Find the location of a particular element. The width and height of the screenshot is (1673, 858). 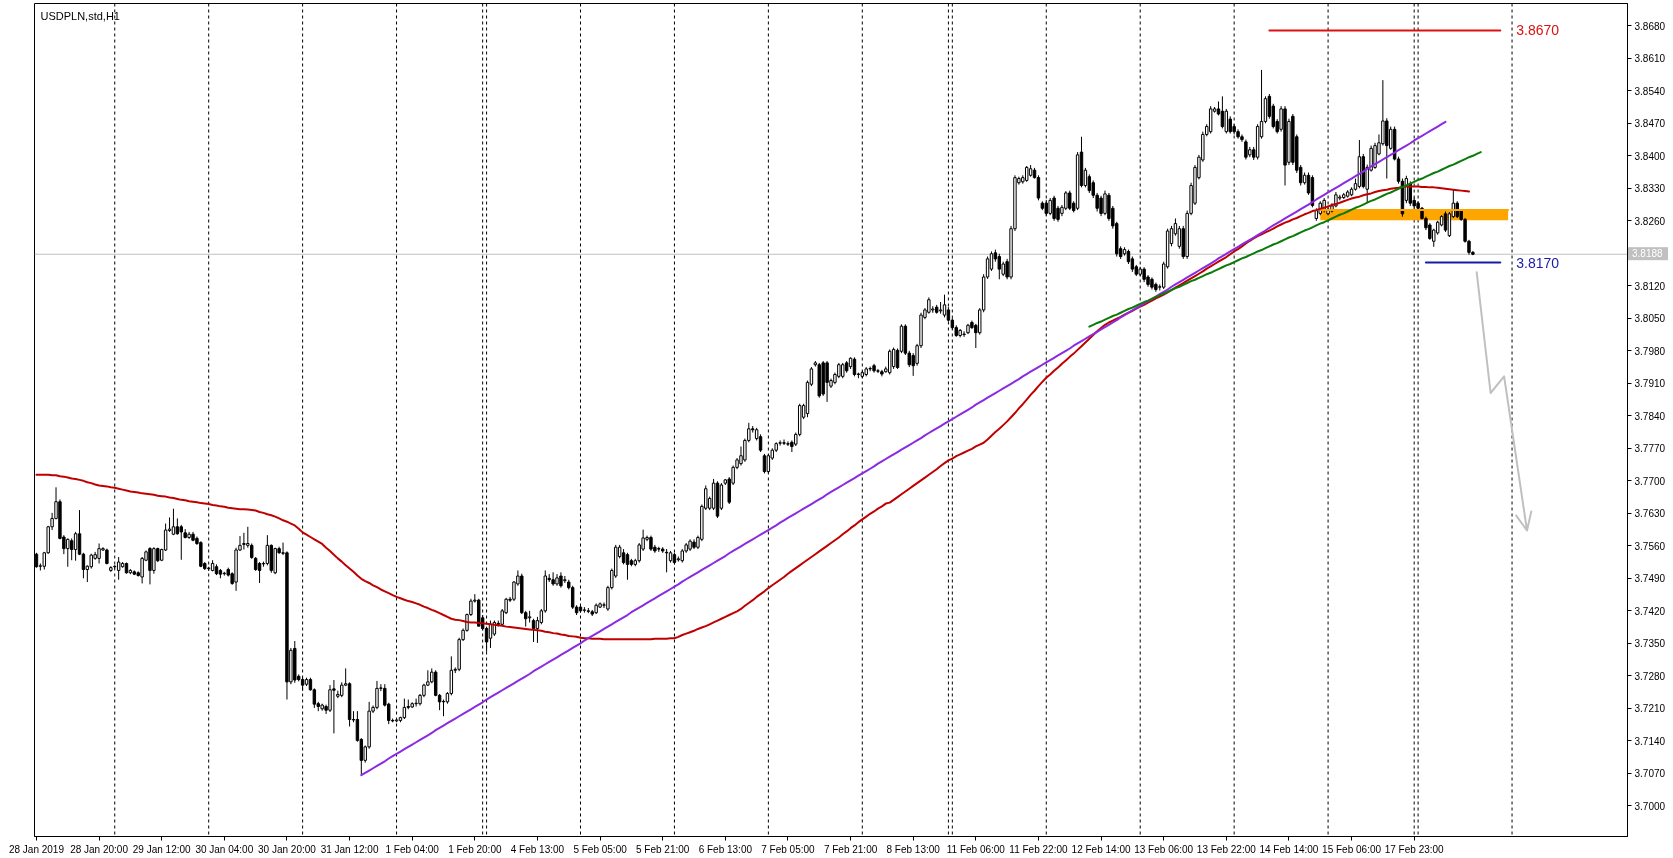

x-tick-label: 8 Feb 13:00 is located at coordinates (913, 849).